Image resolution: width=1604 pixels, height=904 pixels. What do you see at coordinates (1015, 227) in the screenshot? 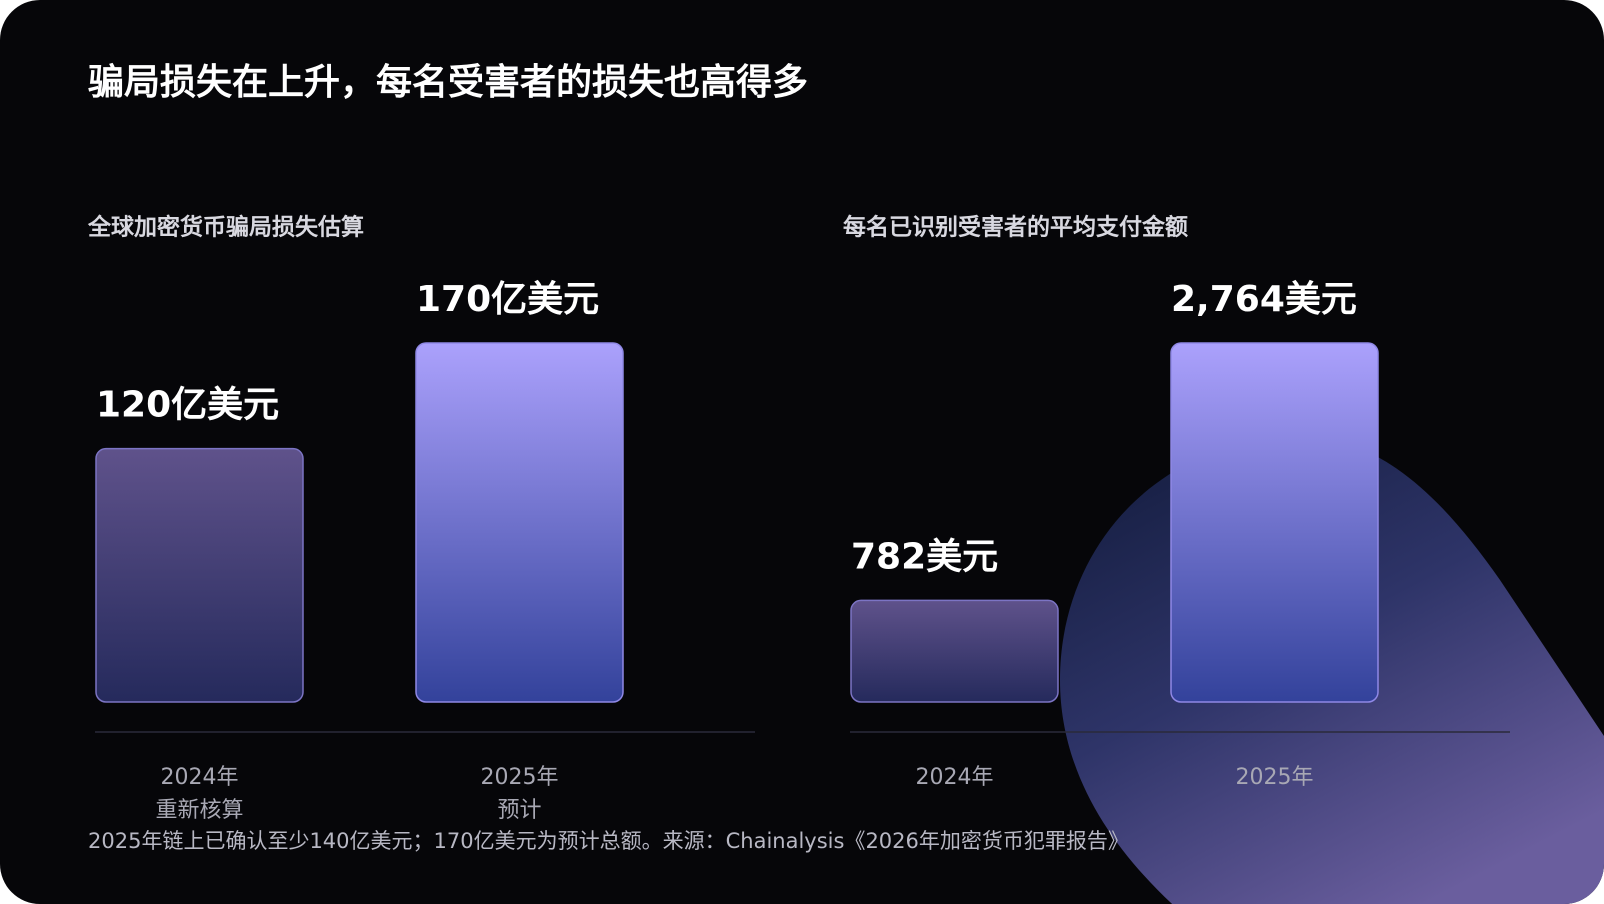
I see `chart-subtitle: 每名已识别受害者的平均支付金额` at bounding box center [1015, 227].